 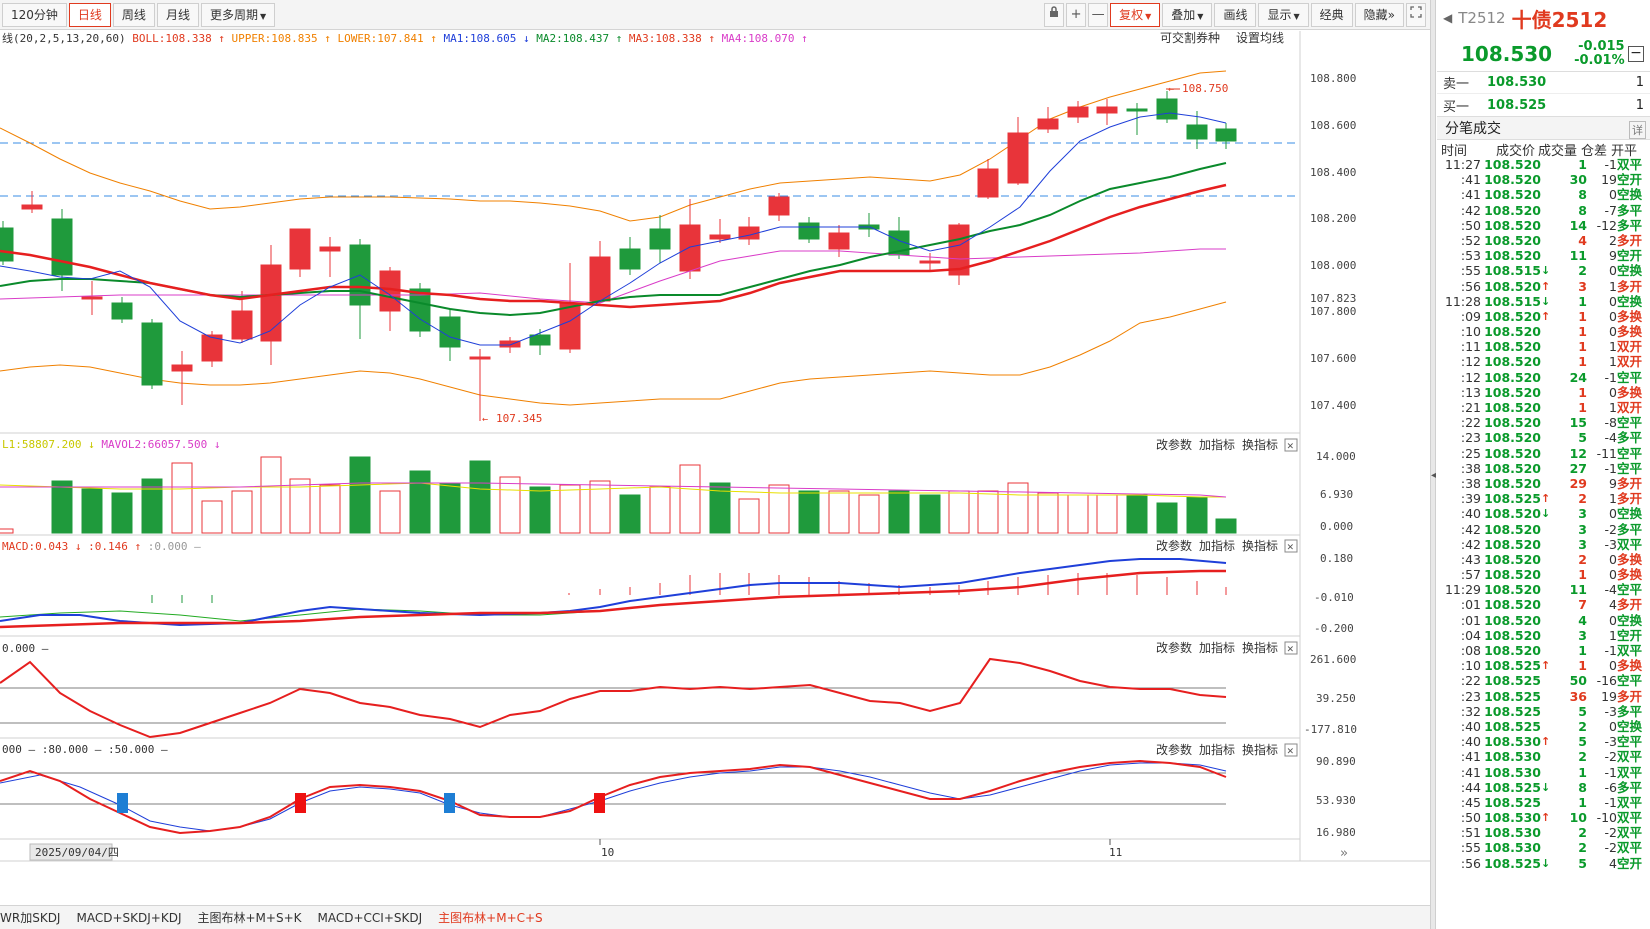 What do you see at coordinates (1582, 711) in the screenshot?
I see `tick-volume: 5` at bounding box center [1582, 711].